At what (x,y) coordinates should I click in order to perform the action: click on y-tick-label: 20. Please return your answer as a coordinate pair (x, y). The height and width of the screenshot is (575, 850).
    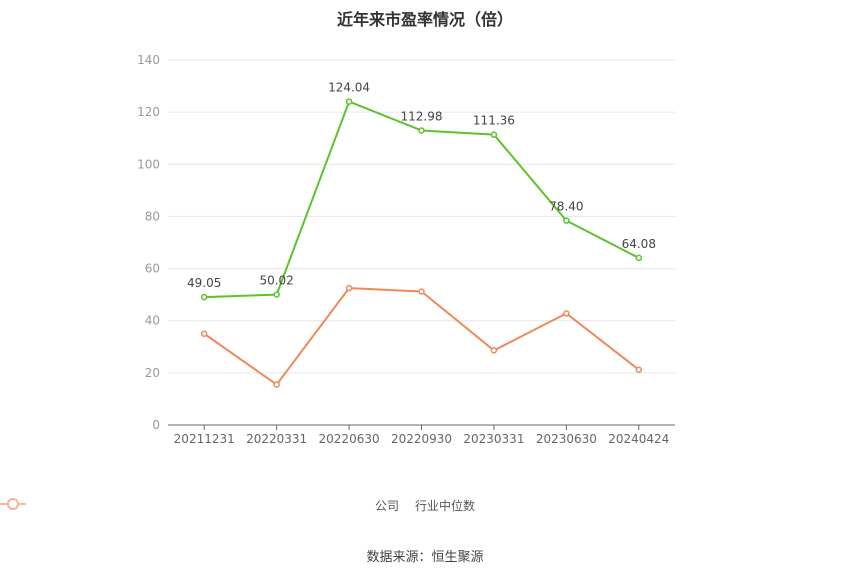
    Looking at the image, I should click on (152, 373).